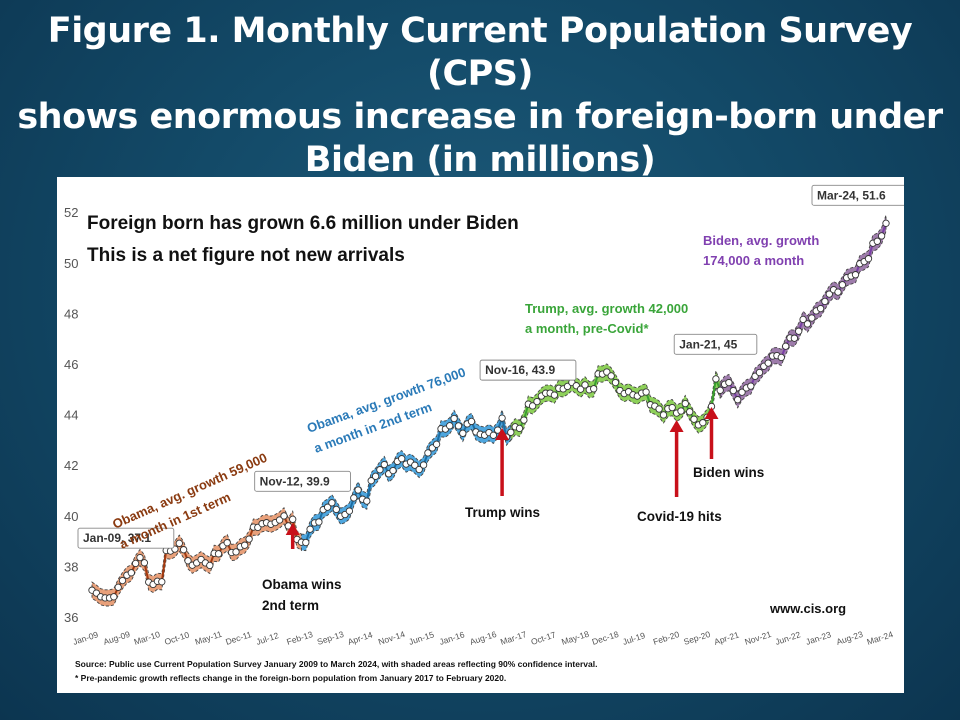  What do you see at coordinates (633, 638) in the screenshot?
I see `x-tick-label: Jul-19` at bounding box center [633, 638].